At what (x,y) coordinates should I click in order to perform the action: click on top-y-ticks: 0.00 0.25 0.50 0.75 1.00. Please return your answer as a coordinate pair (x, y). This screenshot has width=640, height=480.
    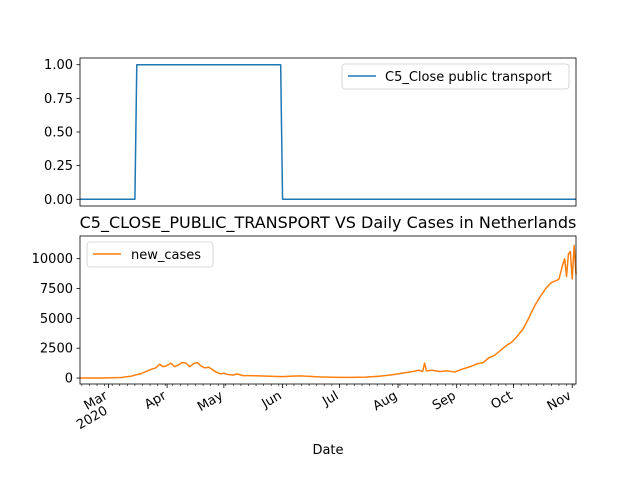
    Looking at the image, I should click on (62, 133).